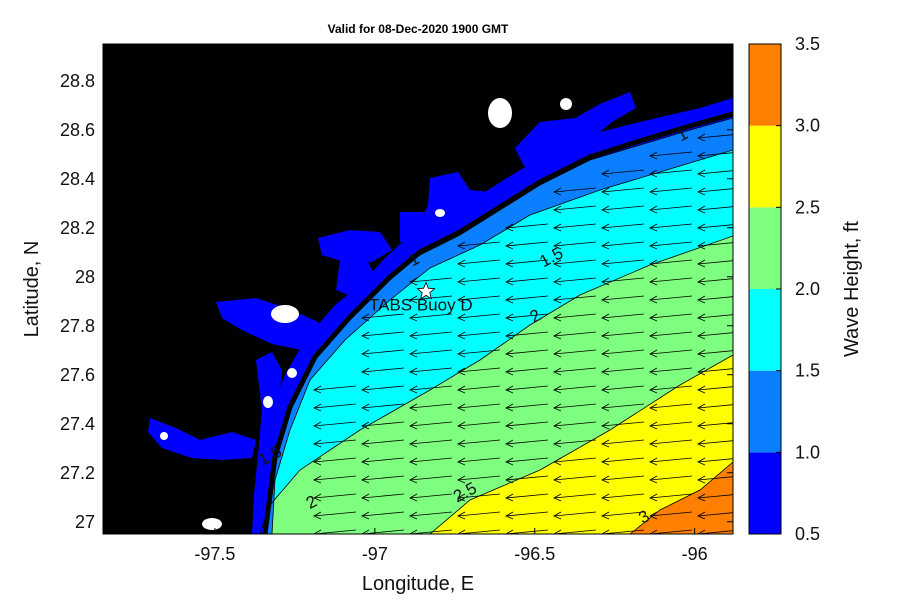 The image size is (900, 600). What do you see at coordinates (77, 473) in the screenshot?
I see `y-tick-label: 27.2` at bounding box center [77, 473].